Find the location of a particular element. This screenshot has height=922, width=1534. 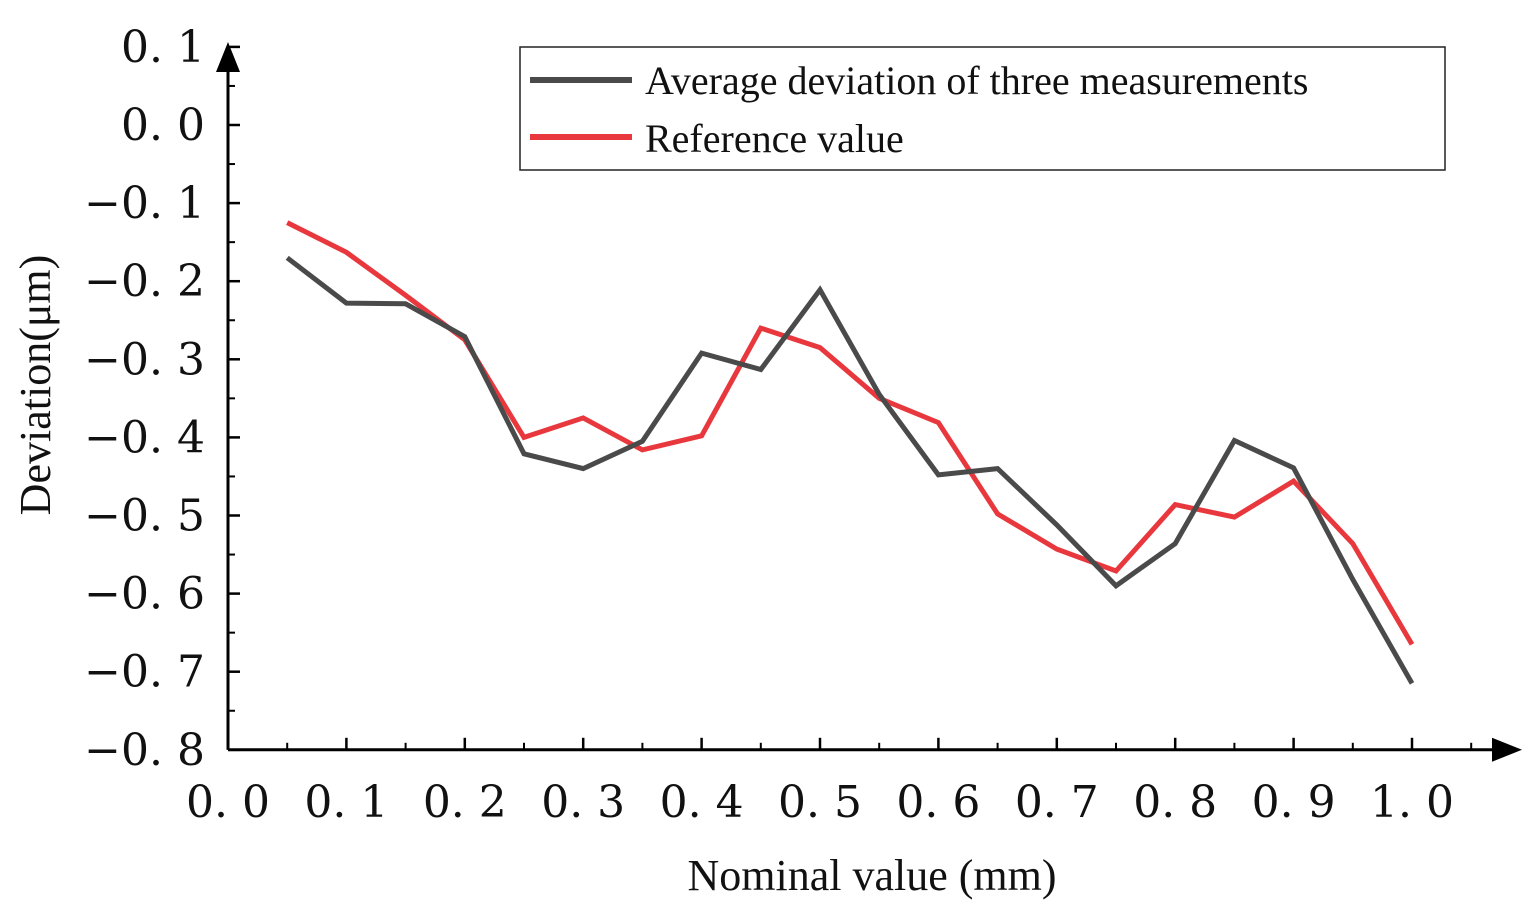

y-tick-label: −0. 4 is located at coordinates (144, 437).